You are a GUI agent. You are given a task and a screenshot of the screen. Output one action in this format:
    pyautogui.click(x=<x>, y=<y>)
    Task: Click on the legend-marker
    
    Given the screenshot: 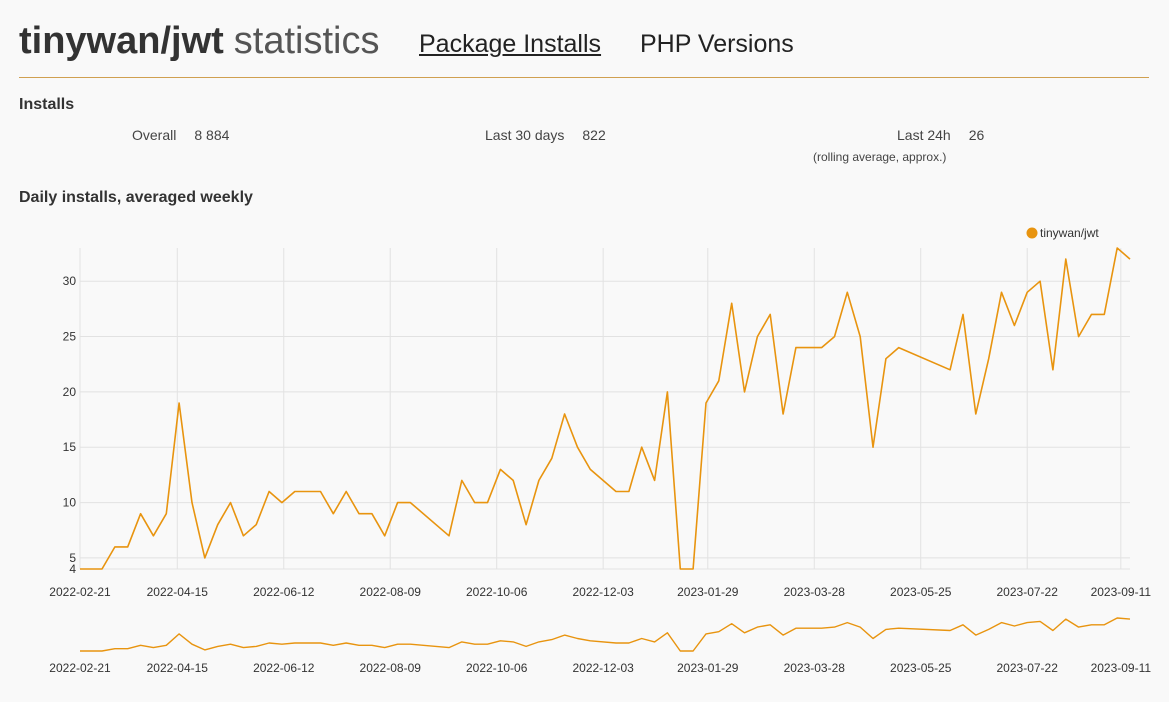 What is the action you would take?
    pyautogui.click(x=1032, y=233)
    